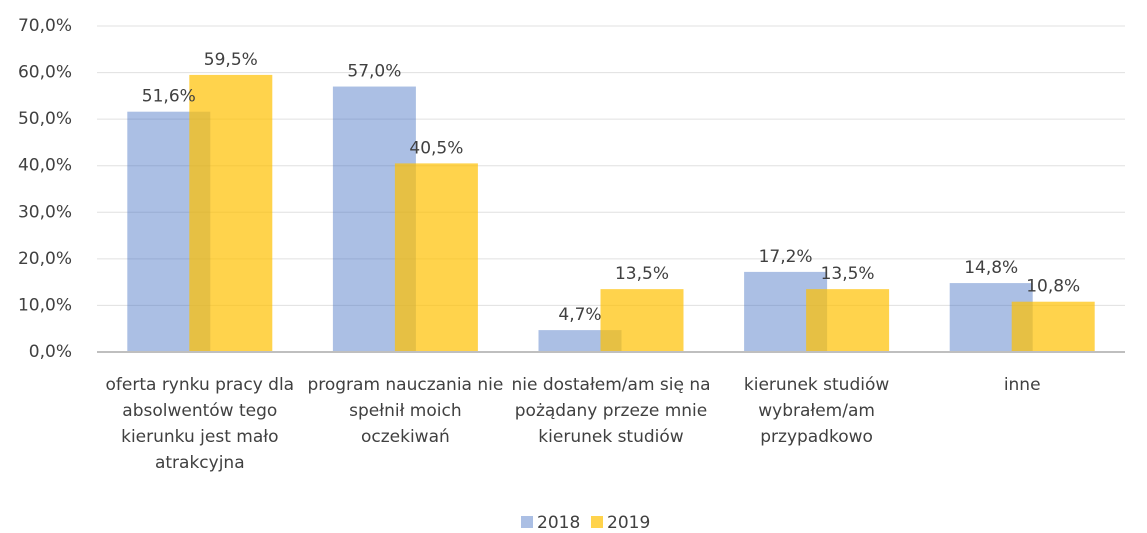  What do you see at coordinates (45, 26) in the screenshot?
I see `y-tick-label: 70,0%` at bounding box center [45, 26].